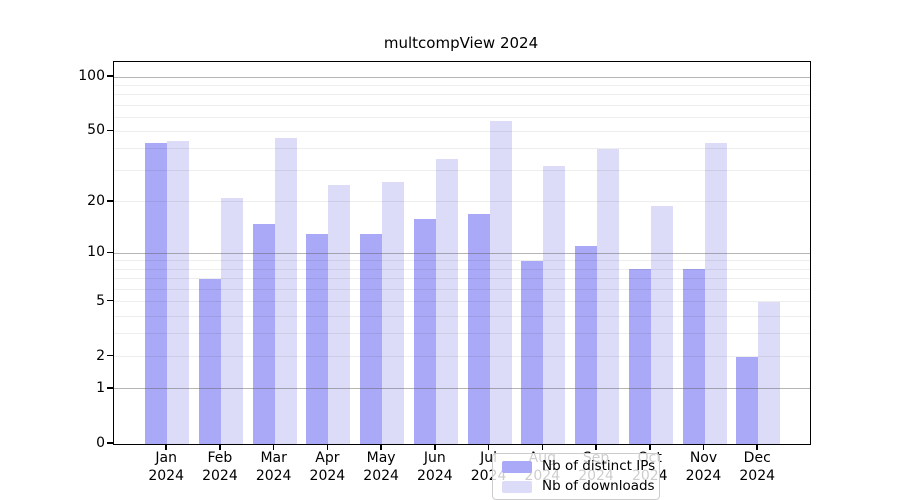 The height and width of the screenshot is (500, 900). I want to click on x-tick-month: May, so click(381, 458).